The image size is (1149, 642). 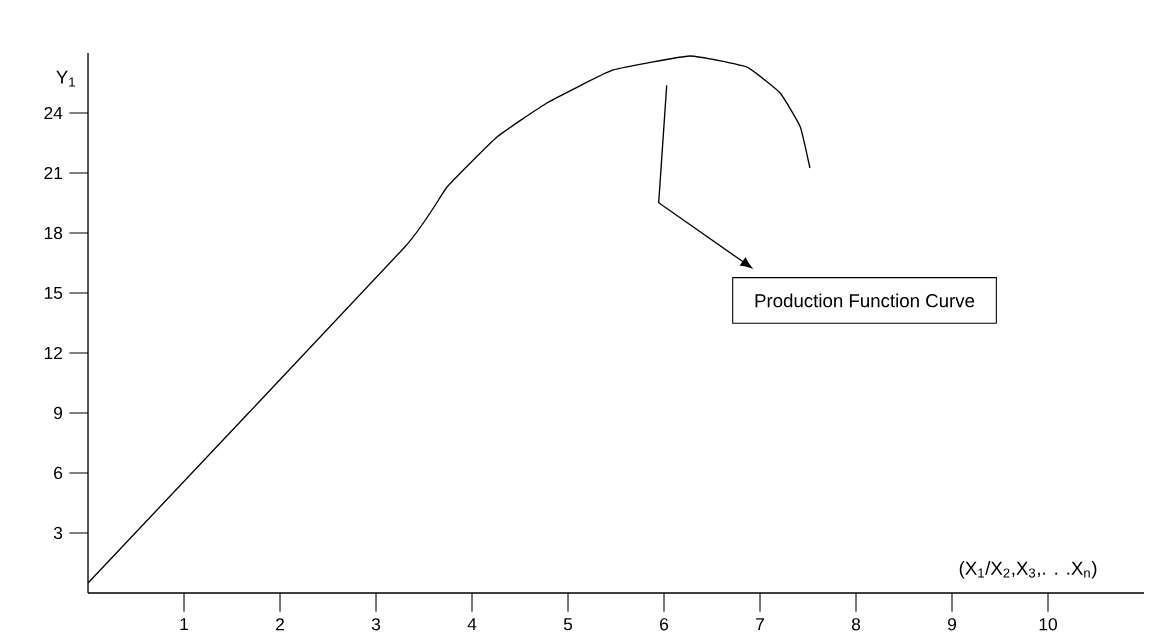 What do you see at coordinates (53, 233) in the screenshot?
I see `y-tick-label: 18` at bounding box center [53, 233].